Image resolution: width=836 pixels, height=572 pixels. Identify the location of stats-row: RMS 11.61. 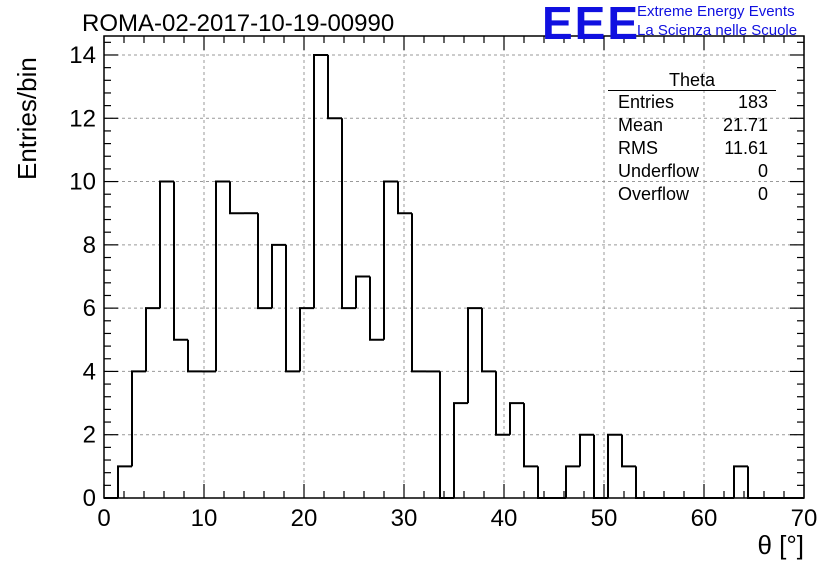
(692, 148).